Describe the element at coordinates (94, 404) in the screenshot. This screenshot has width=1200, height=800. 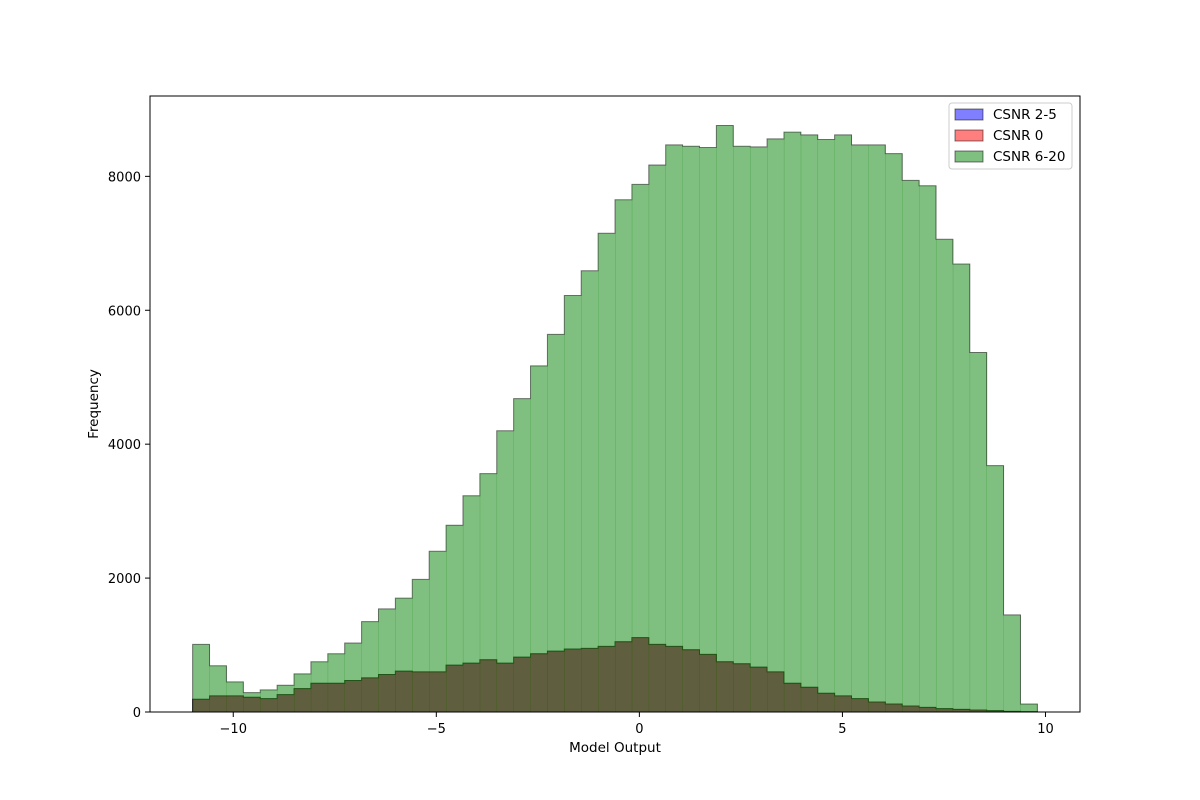
I see `y-axis-label: Frequency` at that location.